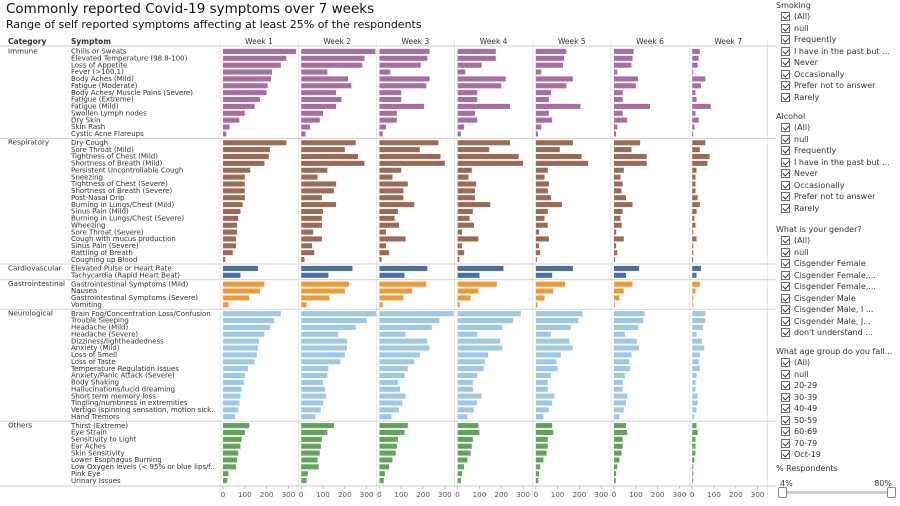 Image resolution: width=900 pixels, height=506 pixels. I want to click on filter-option-label: Oct-19, so click(807, 455).